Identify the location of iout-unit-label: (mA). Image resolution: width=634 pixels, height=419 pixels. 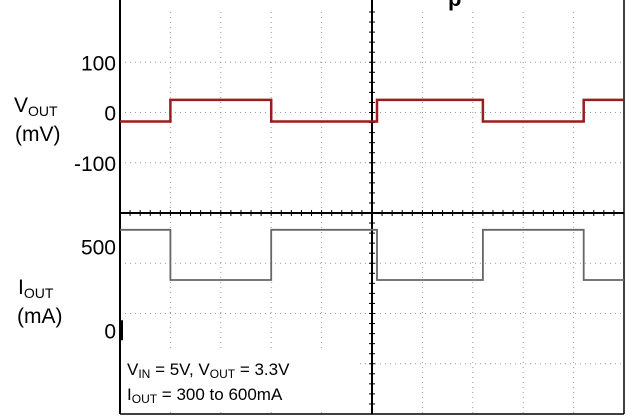
(40, 316).